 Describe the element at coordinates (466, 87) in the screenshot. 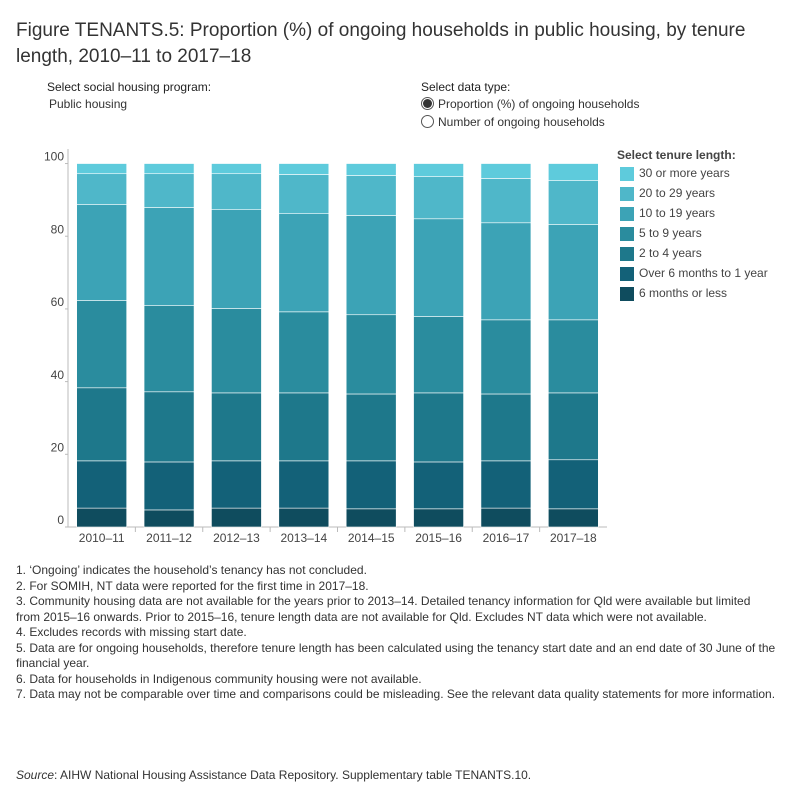

I see `data-type-label: Select data type:` at that location.